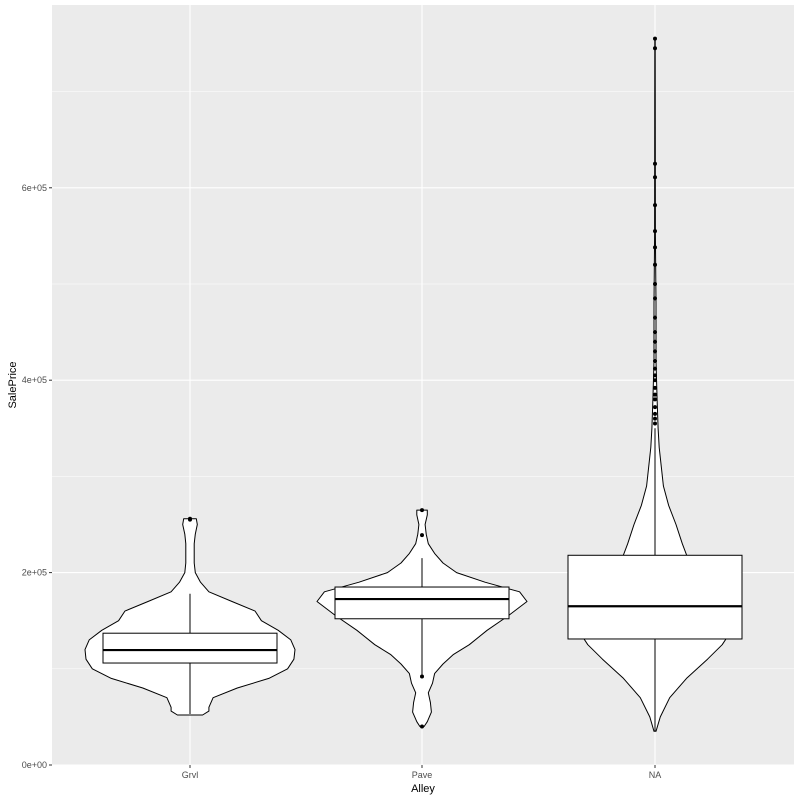 The image size is (800, 800). What do you see at coordinates (190, 615) in the screenshot?
I see `boxplot-grvl` at bounding box center [190, 615].